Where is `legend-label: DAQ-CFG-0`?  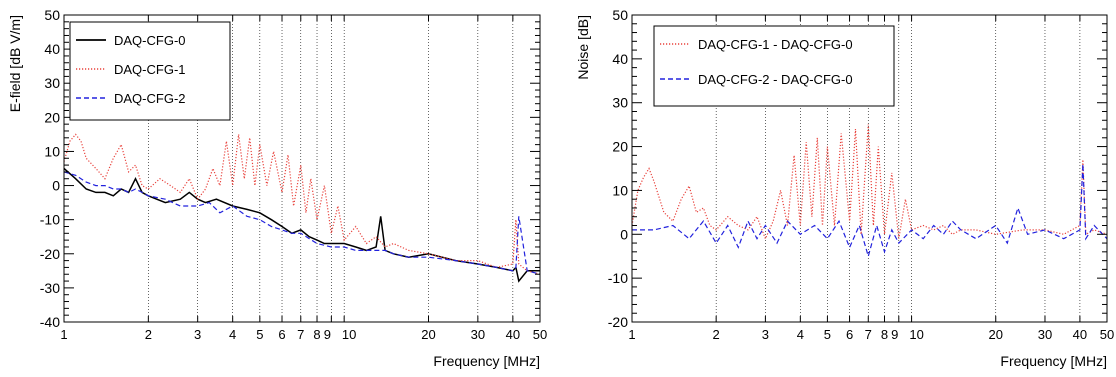
legend-label: DAQ-CFG-0 is located at coordinates (150, 40).